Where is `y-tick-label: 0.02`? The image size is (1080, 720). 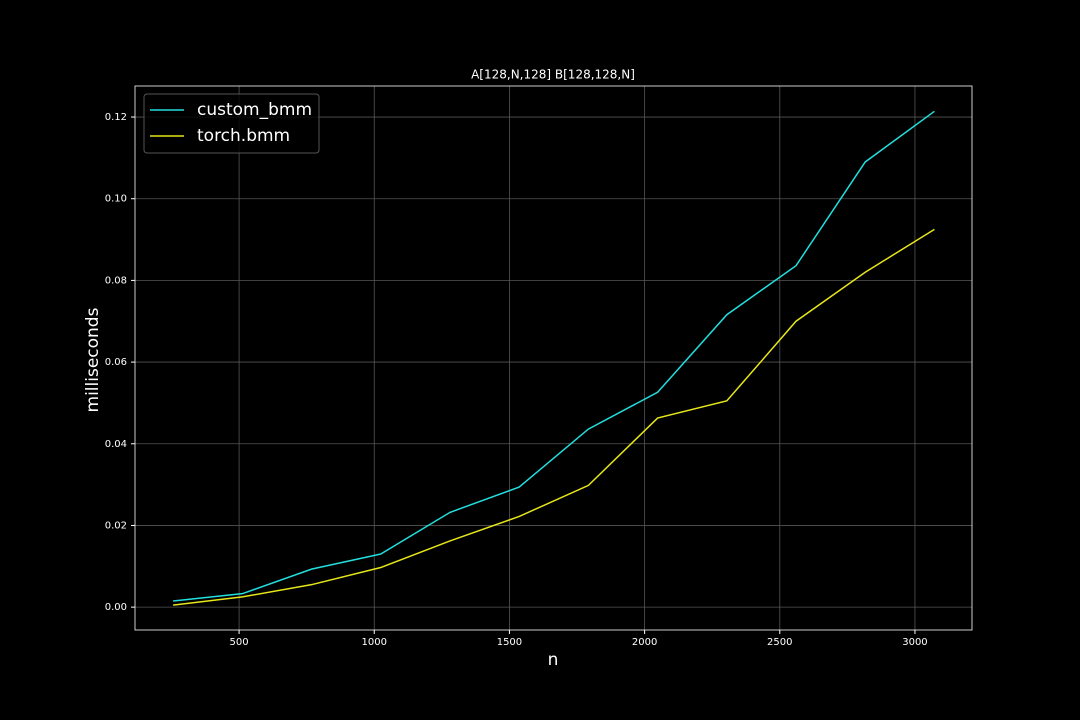 y-tick-label: 0.02 is located at coordinates (116, 525).